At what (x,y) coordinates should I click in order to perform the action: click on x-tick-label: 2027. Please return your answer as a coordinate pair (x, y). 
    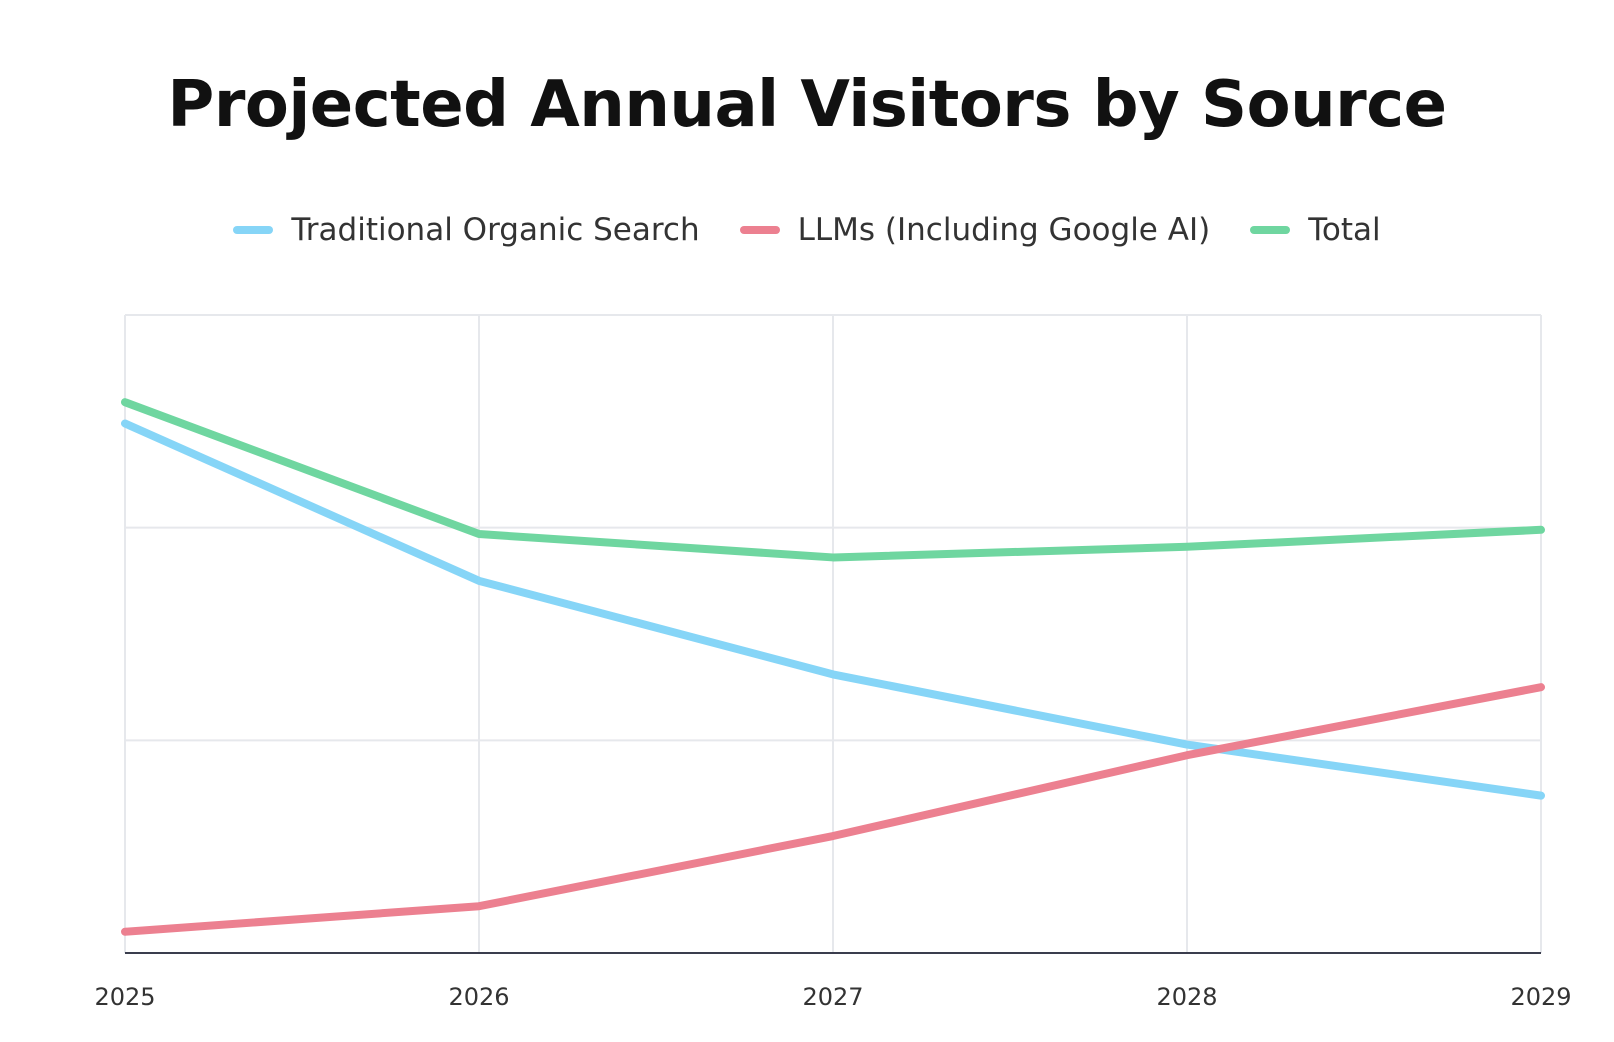
    Looking at the image, I should click on (832, 997).